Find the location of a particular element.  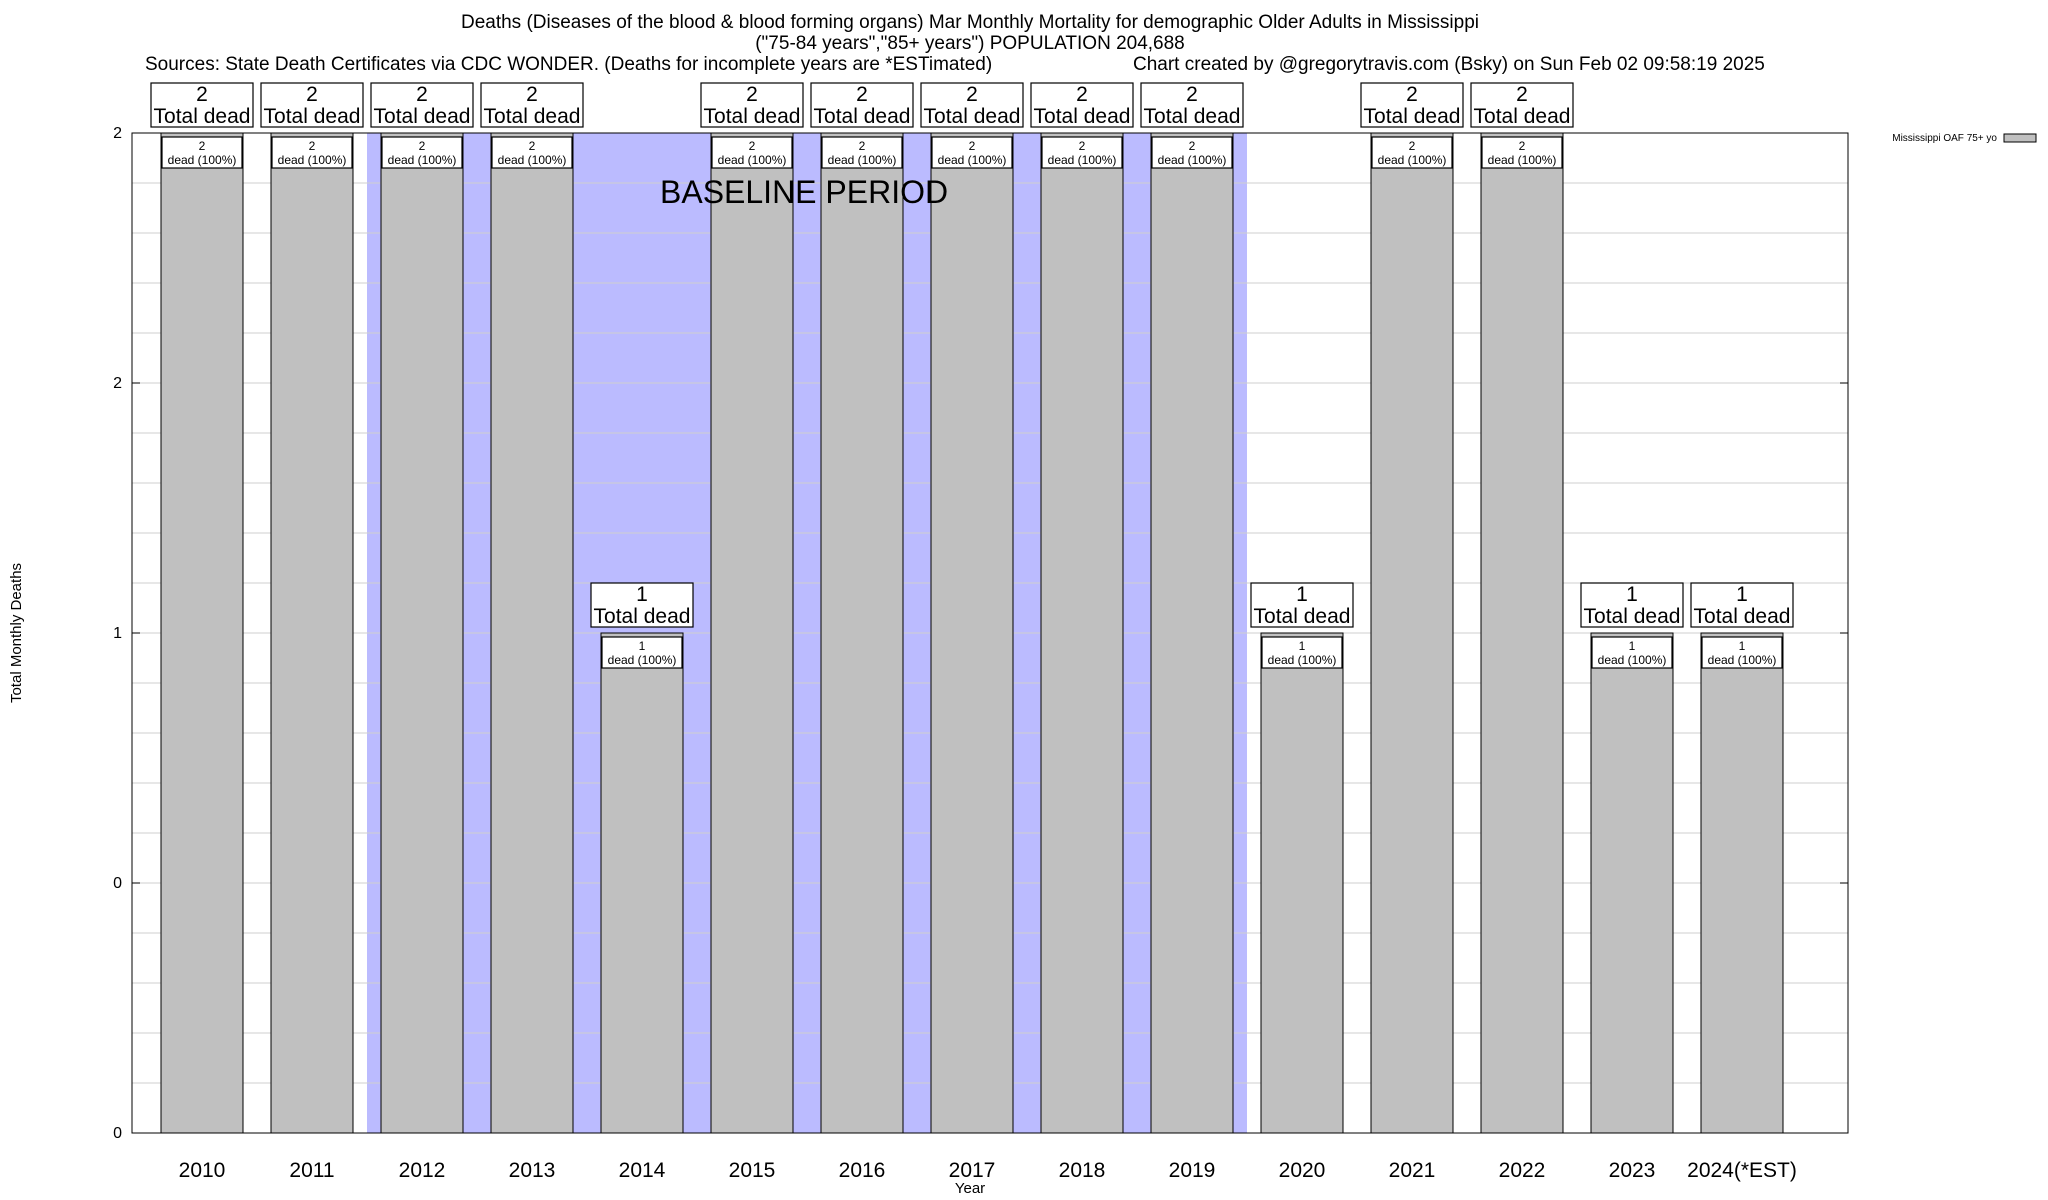

x-tick-label: 2019 is located at coordinates (1192, 1170).